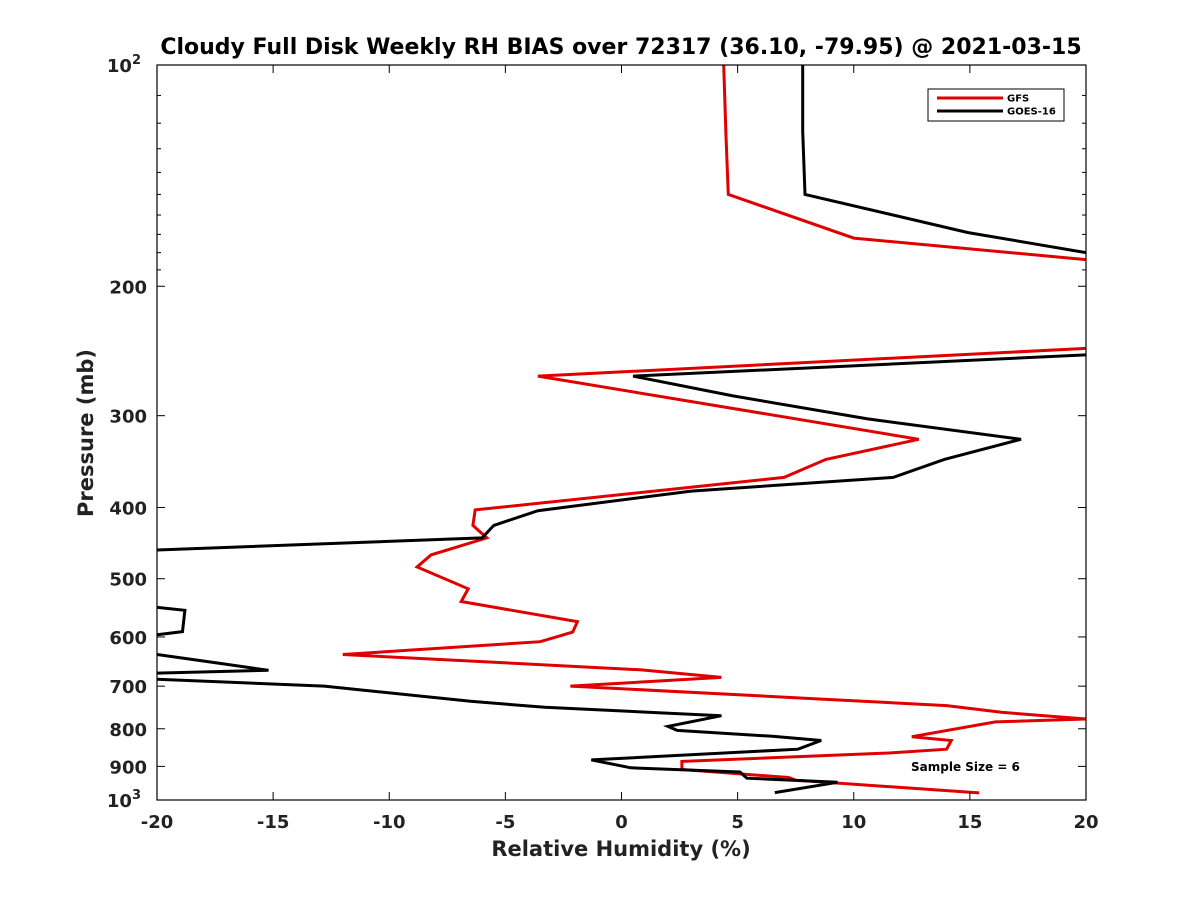 Image resolution: width=1200 pixels, height=900 pixels. Describe the element at coordinates (737, 822) in the screenshot. I see `x-tick-label: 5` at that location.